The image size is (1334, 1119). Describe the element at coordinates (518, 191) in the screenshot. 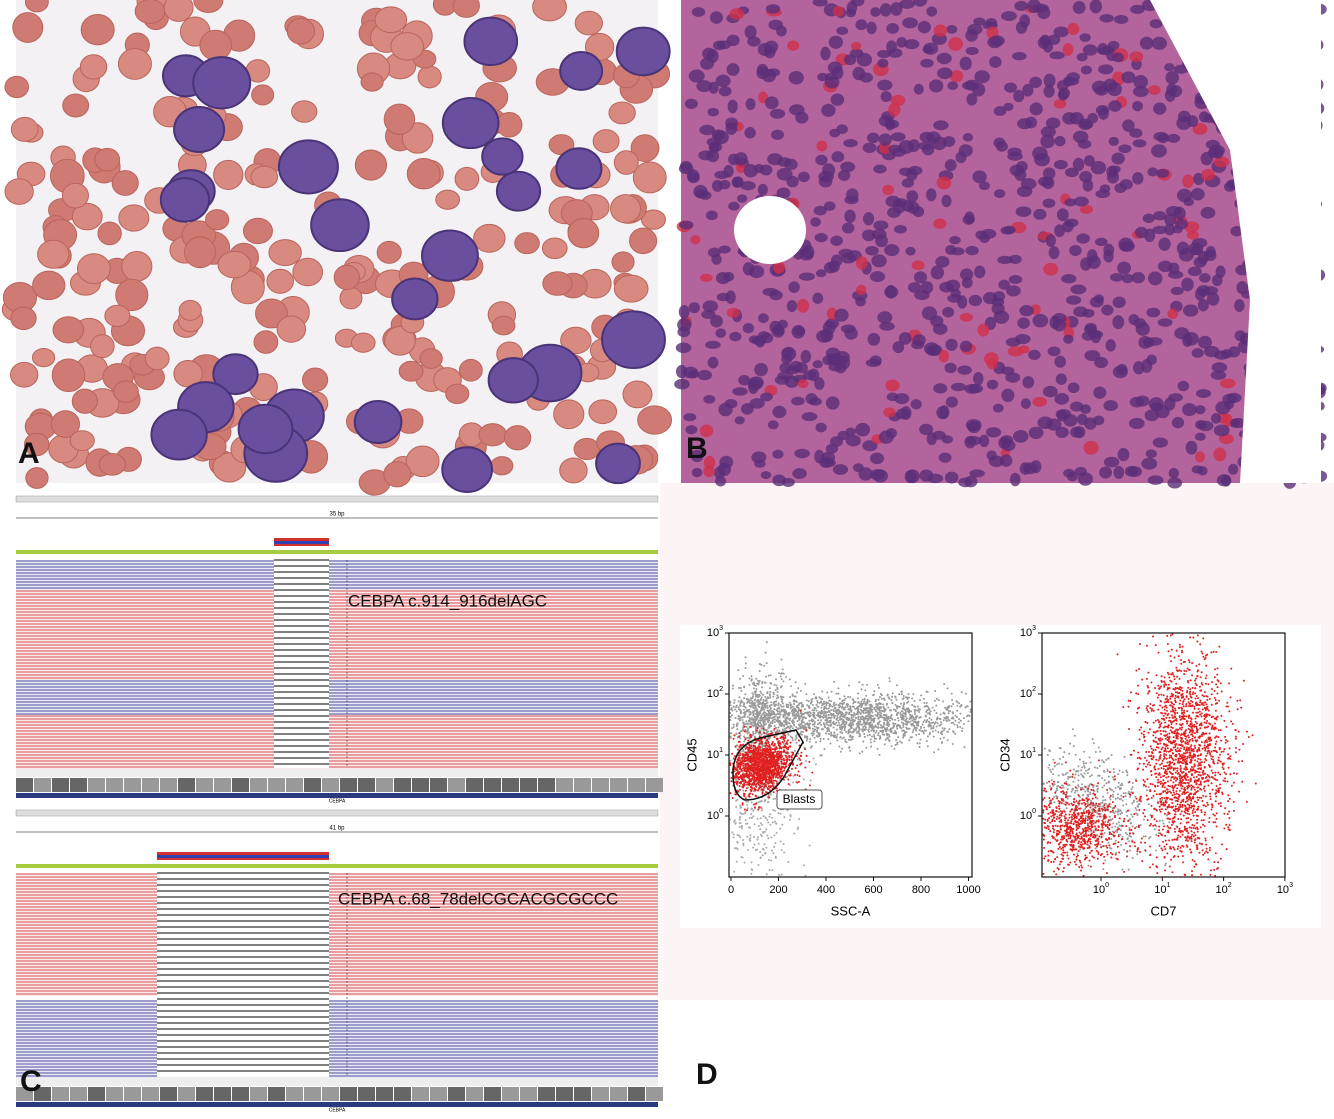

I see `blast-cell` at that location.